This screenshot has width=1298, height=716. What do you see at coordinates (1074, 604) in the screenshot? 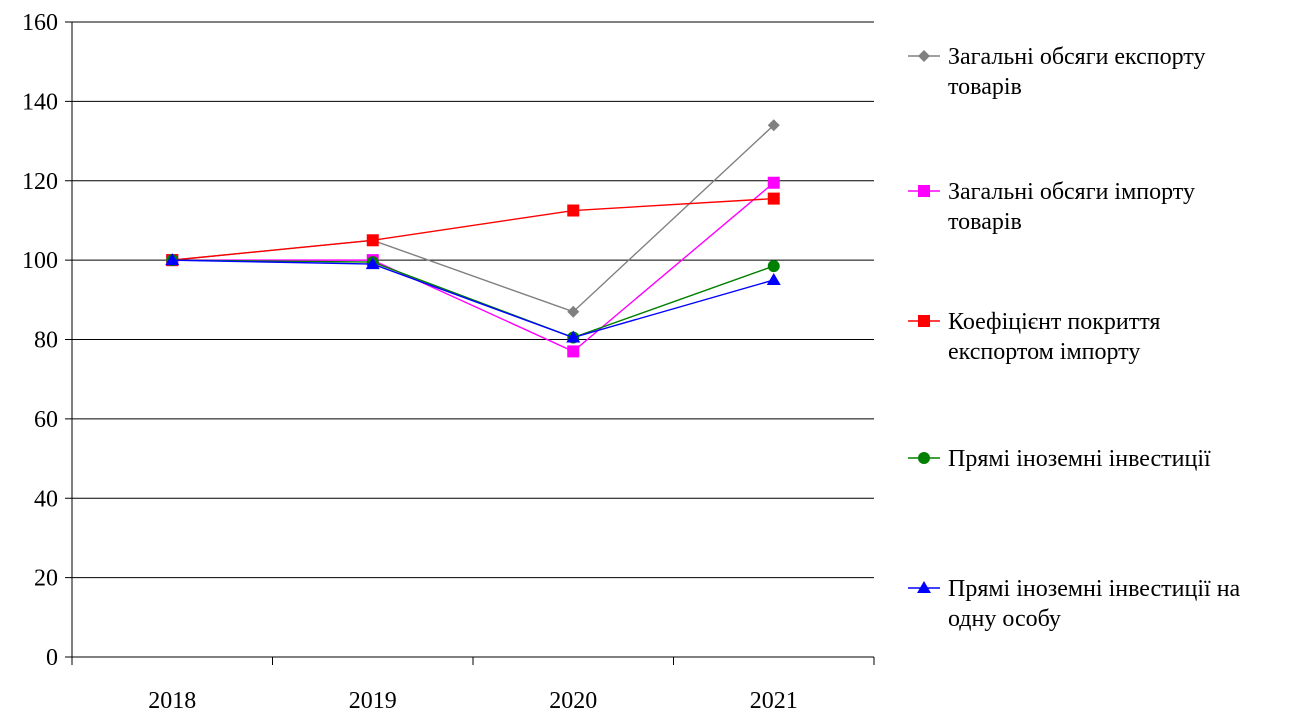
I see `legend-item: Прямі іноземні інвестиції на одну особу` at bounding box center [1074, 604].